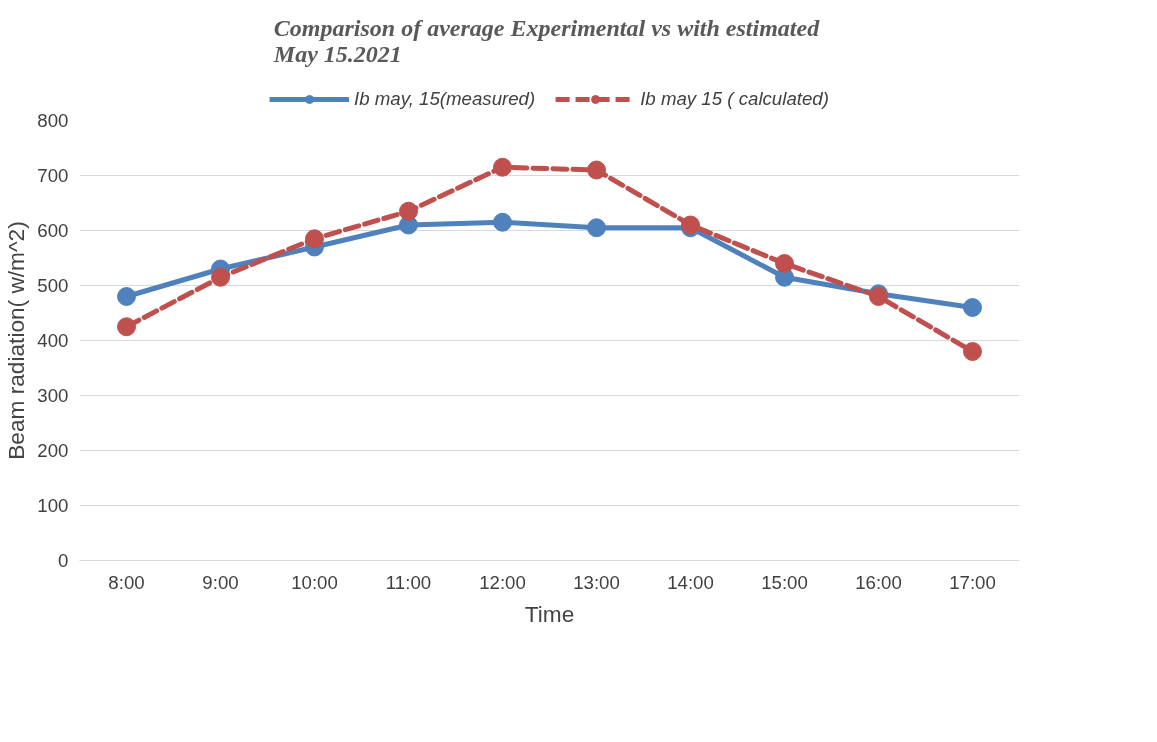  Describe the element at coordinates (878, 582) in the screenshot. I see `x-tick-label: 16:00` at that location.